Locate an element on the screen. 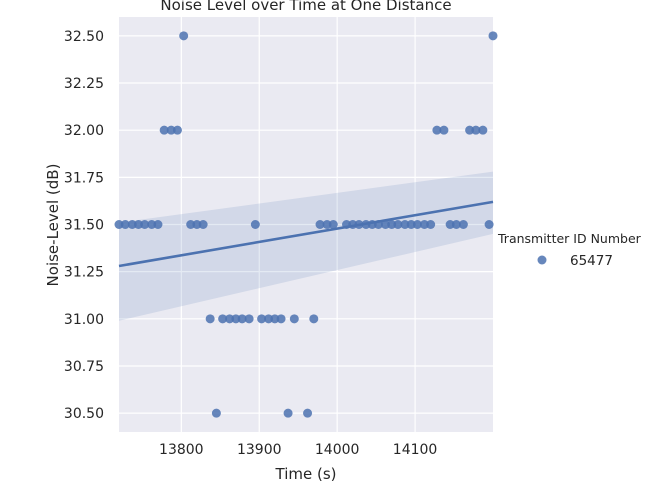 The width and height of the screenshot is (655, 500). x-tick-label: 14100 is located at coordinates (415, 450).